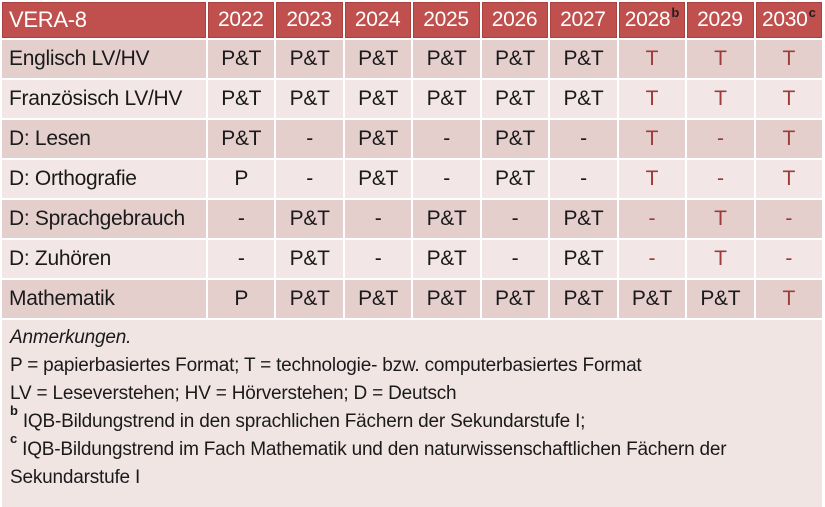 This screenshot has height=507, width=825. I want to click on year-header-2028: 2028 b, so click(652, 20).